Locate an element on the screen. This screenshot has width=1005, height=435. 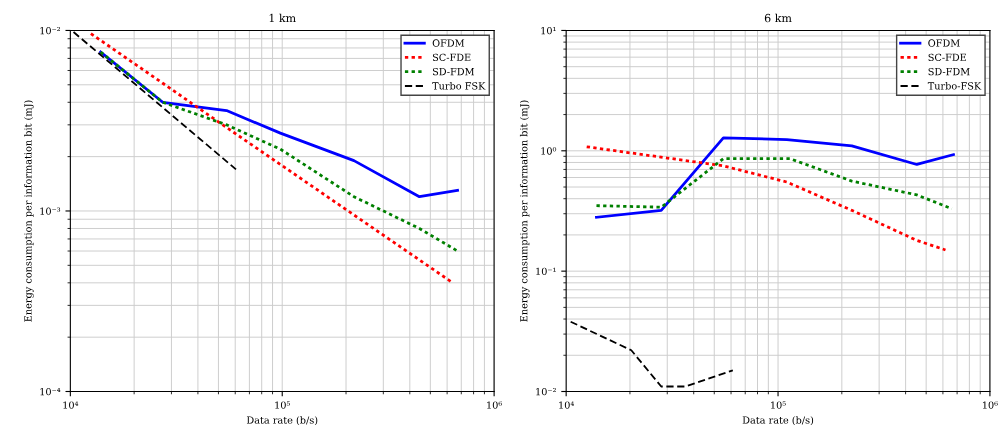
y-tick-label: 10⁻⁴ is located at coordinates (50, 391).